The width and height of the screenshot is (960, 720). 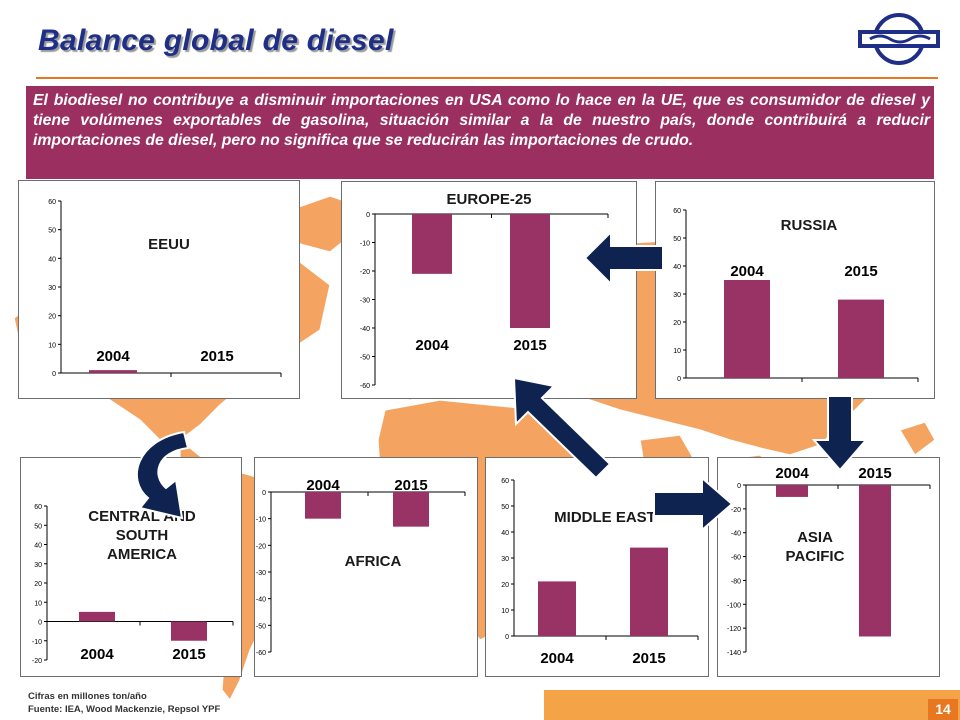 I want to click on arrow-down-icon, so click(x=840, y=433).